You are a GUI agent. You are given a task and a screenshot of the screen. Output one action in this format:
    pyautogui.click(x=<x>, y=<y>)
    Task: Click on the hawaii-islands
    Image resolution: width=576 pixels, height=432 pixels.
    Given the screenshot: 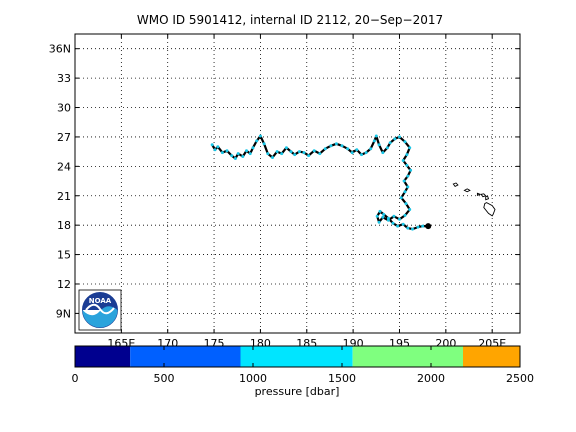 What is the action you would take?
    pyautogui.click(x=474, y=199)
    